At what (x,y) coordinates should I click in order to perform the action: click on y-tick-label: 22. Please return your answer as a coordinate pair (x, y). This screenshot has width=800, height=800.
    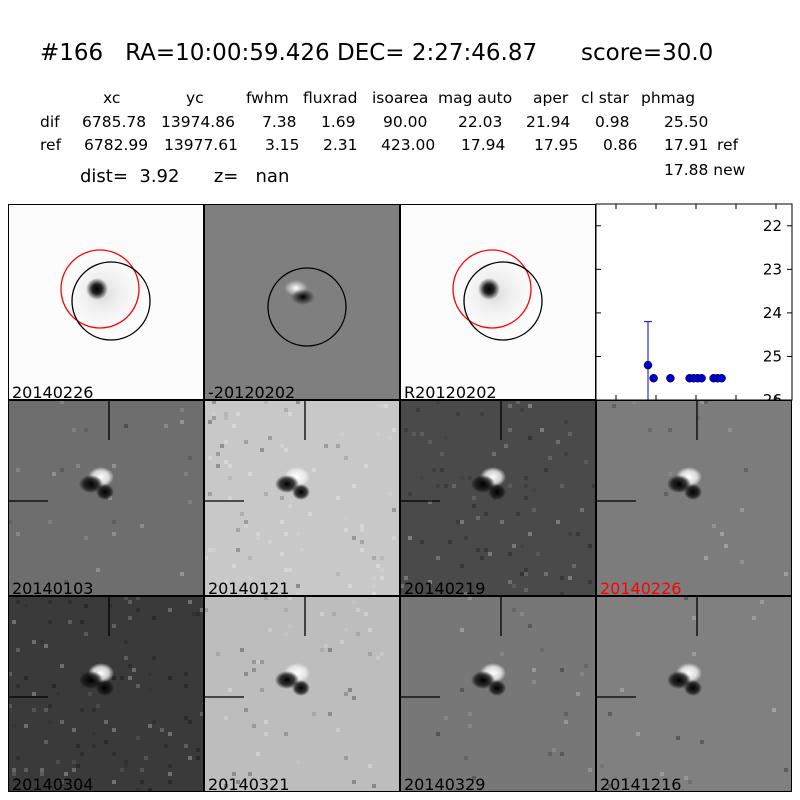
    Looking at the image, I should click on (772, 226).